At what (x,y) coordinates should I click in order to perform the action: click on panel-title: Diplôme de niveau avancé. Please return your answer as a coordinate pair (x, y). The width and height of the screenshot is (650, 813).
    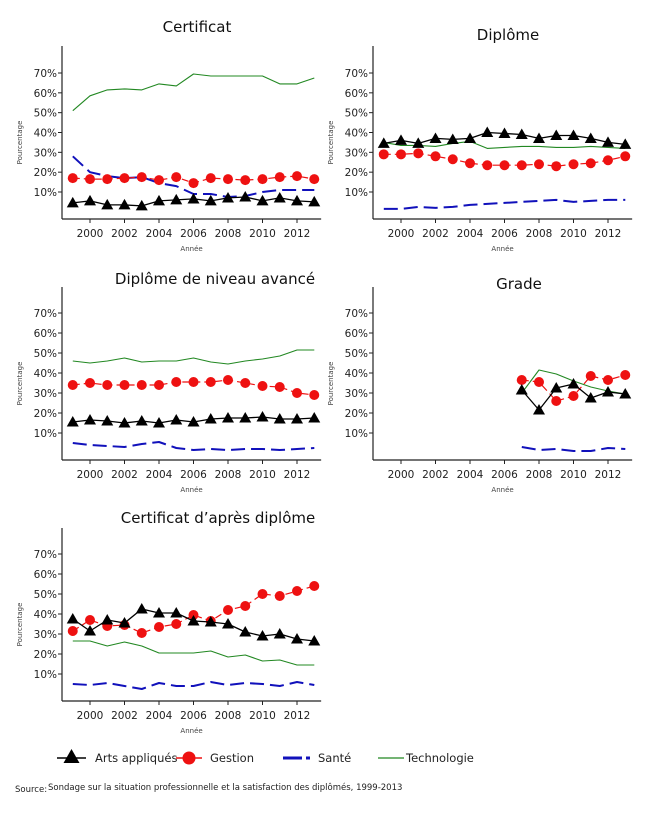
    Looking at the image, I should click on (215, 279).